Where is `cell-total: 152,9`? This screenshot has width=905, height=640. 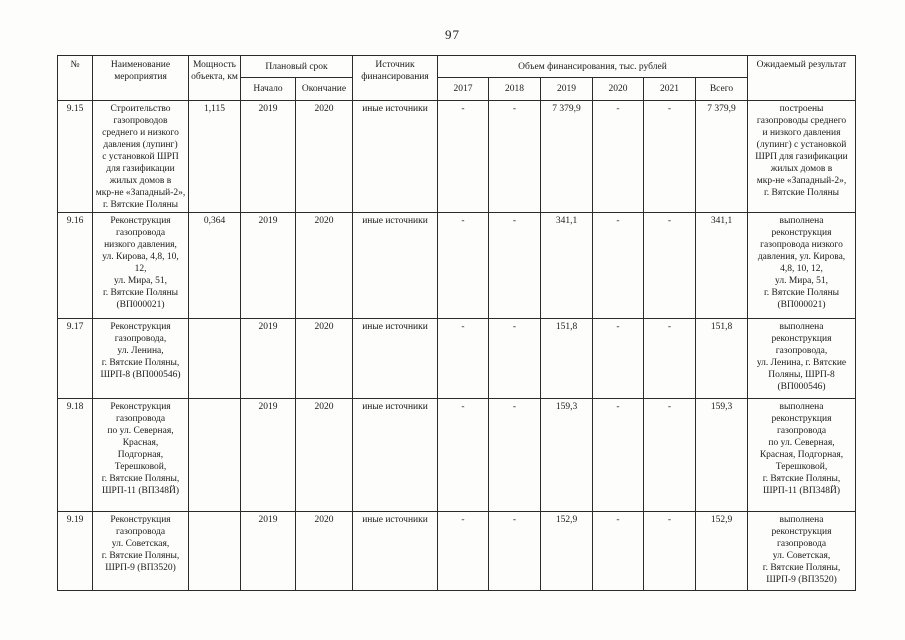
cell-total: 152,9 is located at coordinates (721, 551).